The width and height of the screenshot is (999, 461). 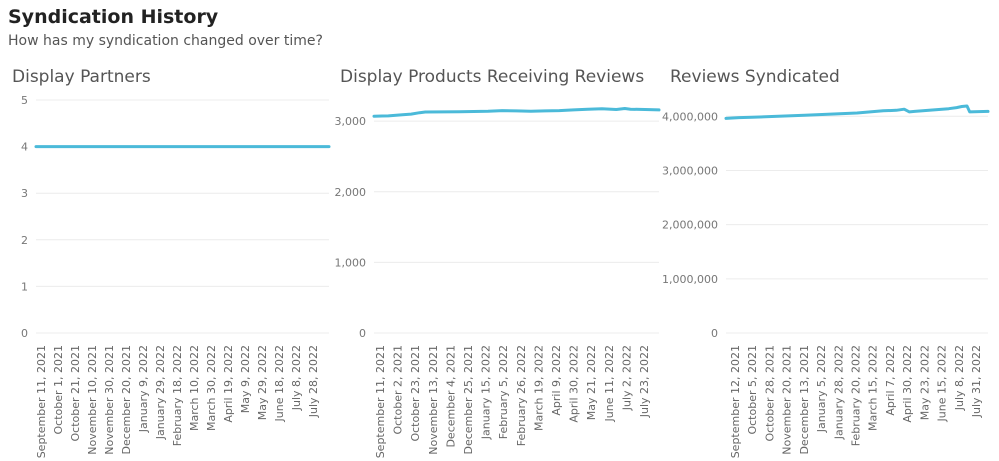 I want to click on x-tick-label: December 4, 2021, so click(x=450, y=396).